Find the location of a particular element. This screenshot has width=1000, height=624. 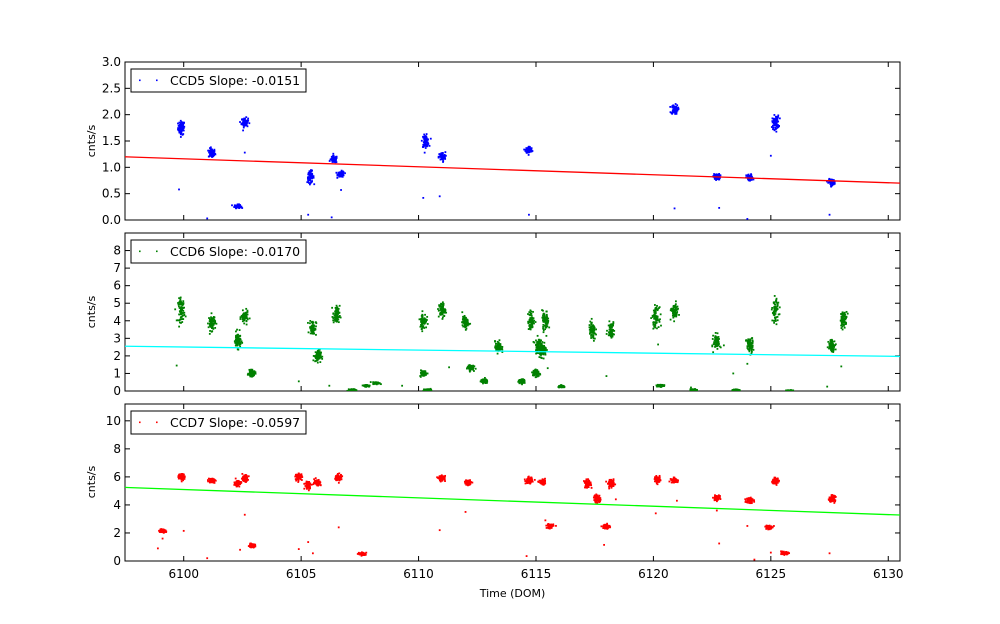

ccd5-legend-marker is located at coordinates (157, 80).